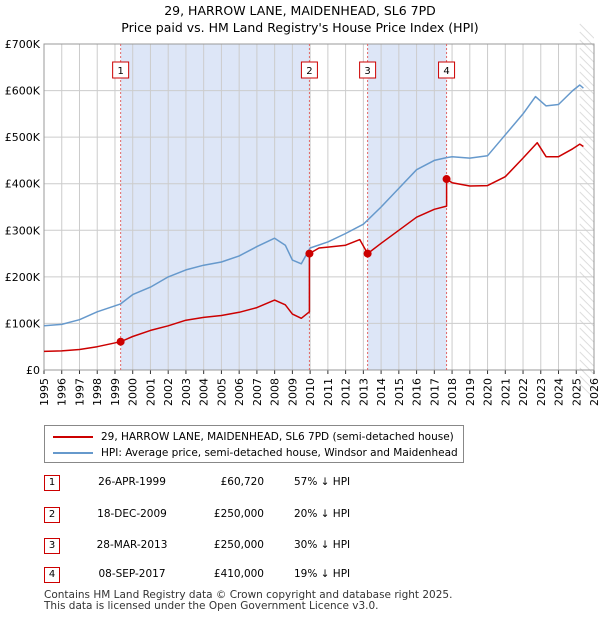 The height and width of the screenshot is (620, 600). I want to click on y-tick-label: £500K, so click(23, 137).